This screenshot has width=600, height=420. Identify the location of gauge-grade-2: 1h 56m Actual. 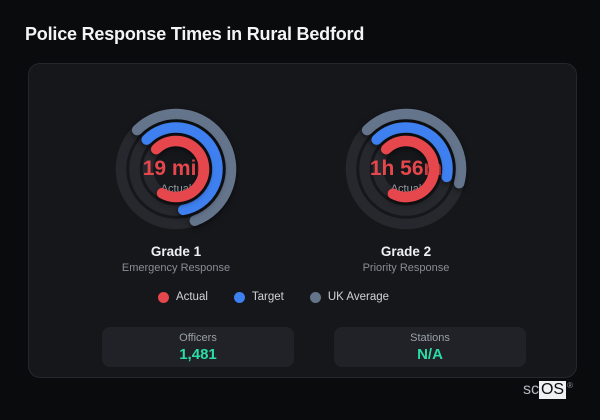
(406, 169).